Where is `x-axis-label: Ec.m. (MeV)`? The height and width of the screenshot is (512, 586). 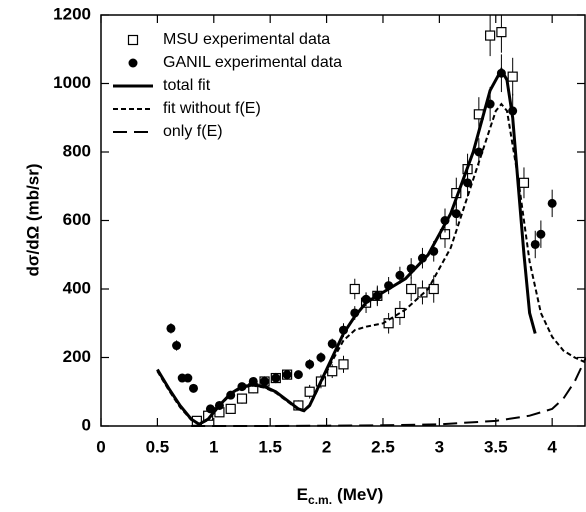 x-axis-label: Ec.m. (MeV) is located at coordinates (340, 496).